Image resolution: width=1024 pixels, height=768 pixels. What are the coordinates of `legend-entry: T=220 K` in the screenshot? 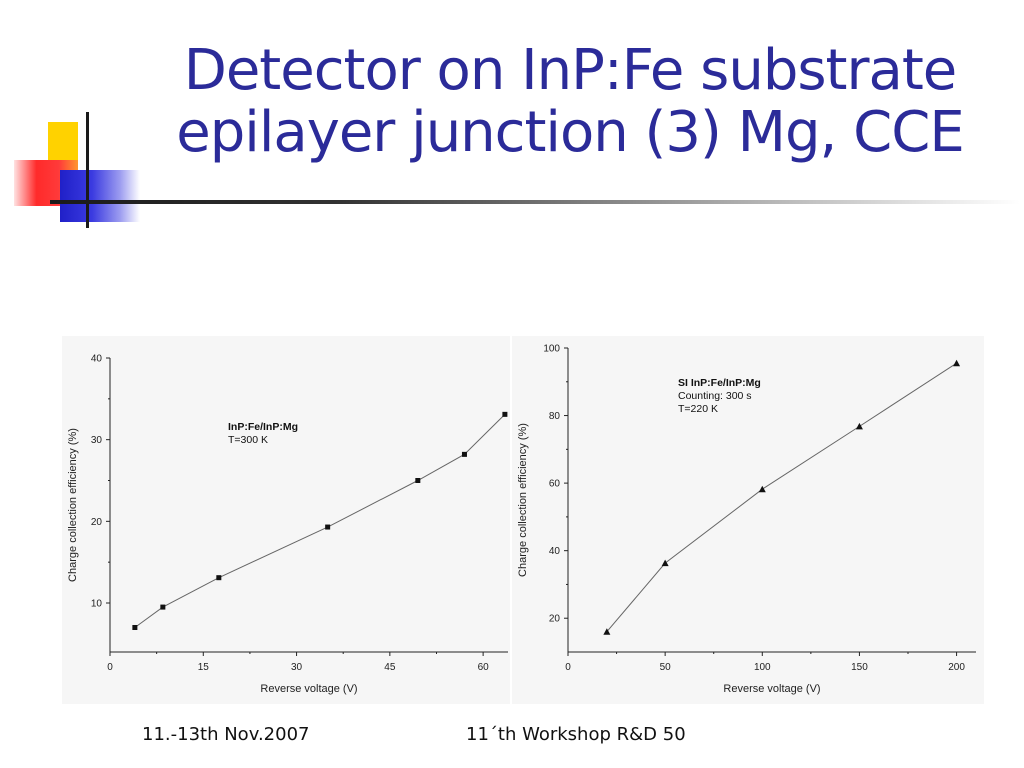 It's located at (698, 409).